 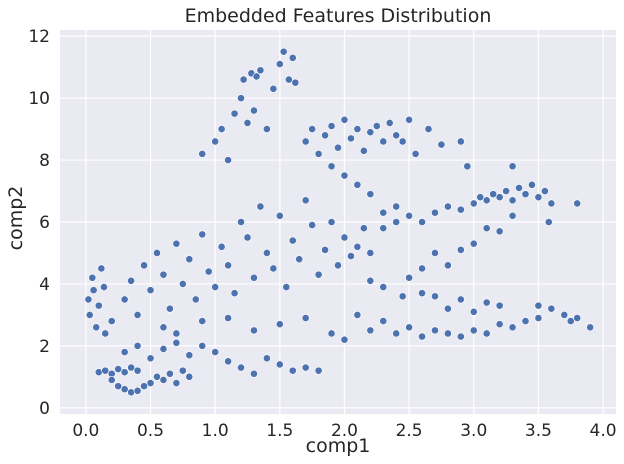 What do you see at coordinates (44, 347) in the screenshot?
I see `y-tick-label: 2` at bounding box center [44, 347].